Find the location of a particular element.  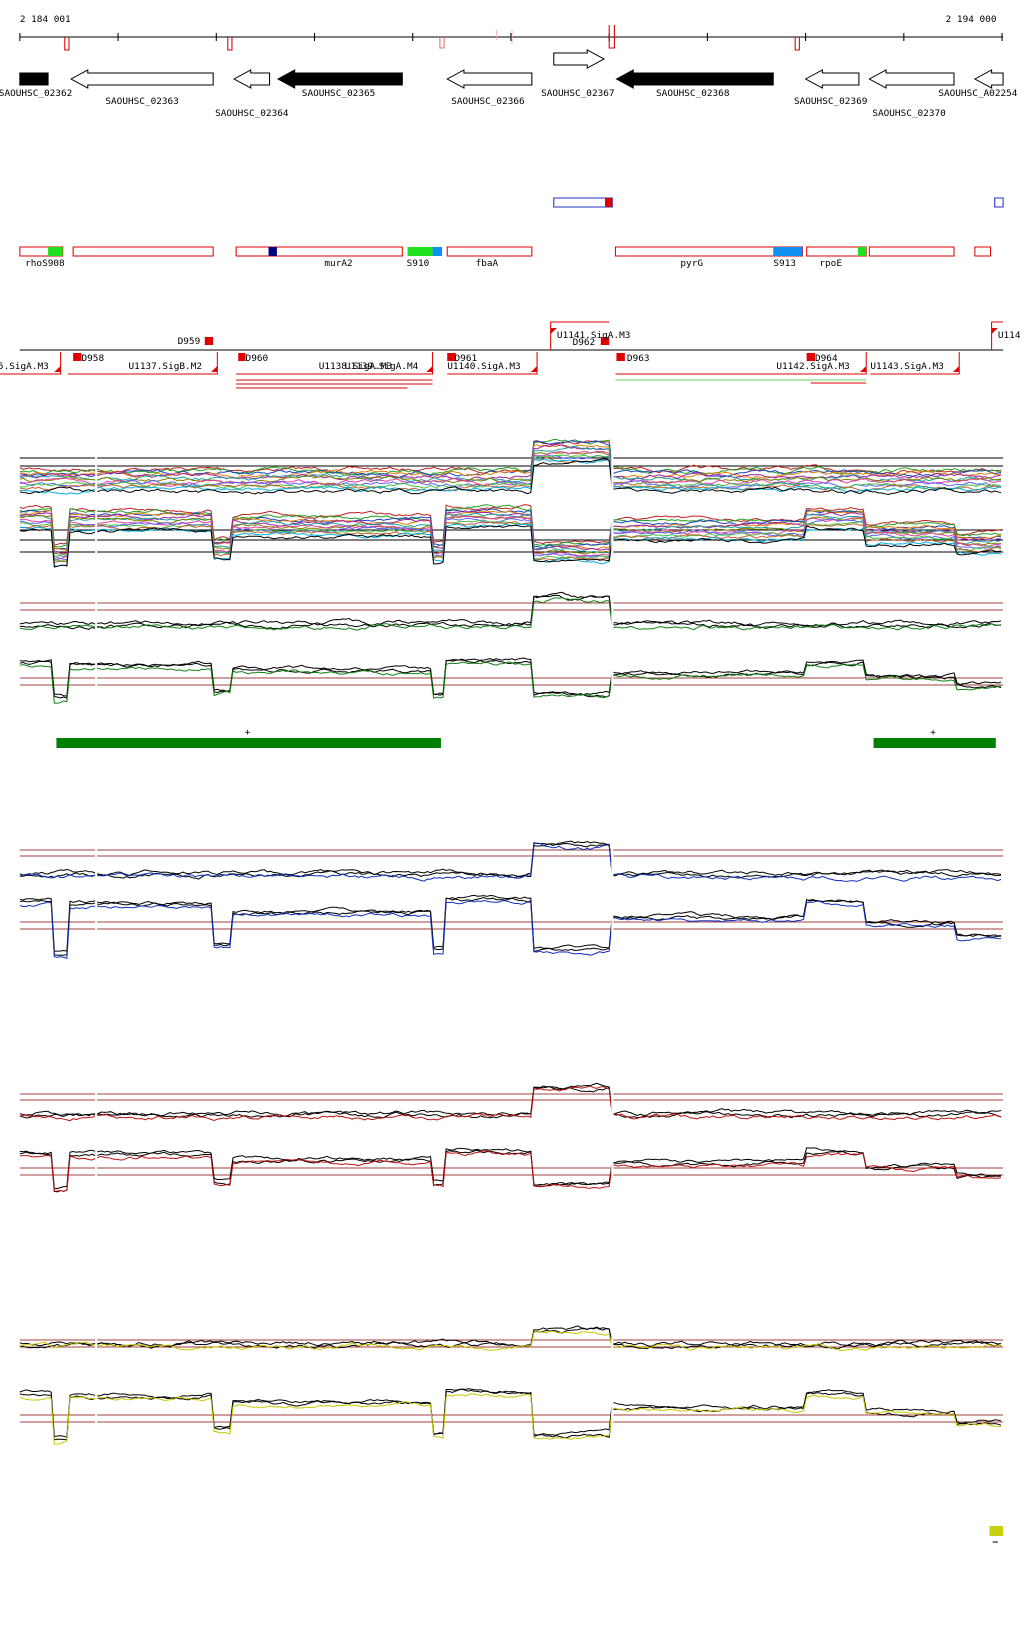

feature-label: S913 is located at coordinates (784, 263).